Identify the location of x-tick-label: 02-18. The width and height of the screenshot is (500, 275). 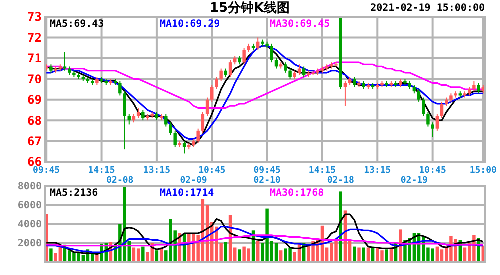
(340, 181).